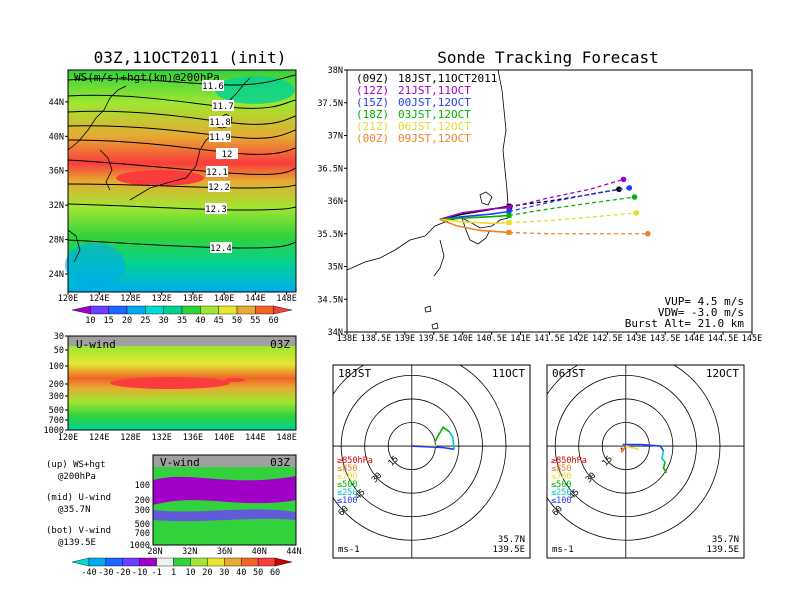  Describe the element at coordinates (548, 57) in the screenshot. I see `main-title: Sonde Tracking Forecast` at that location.